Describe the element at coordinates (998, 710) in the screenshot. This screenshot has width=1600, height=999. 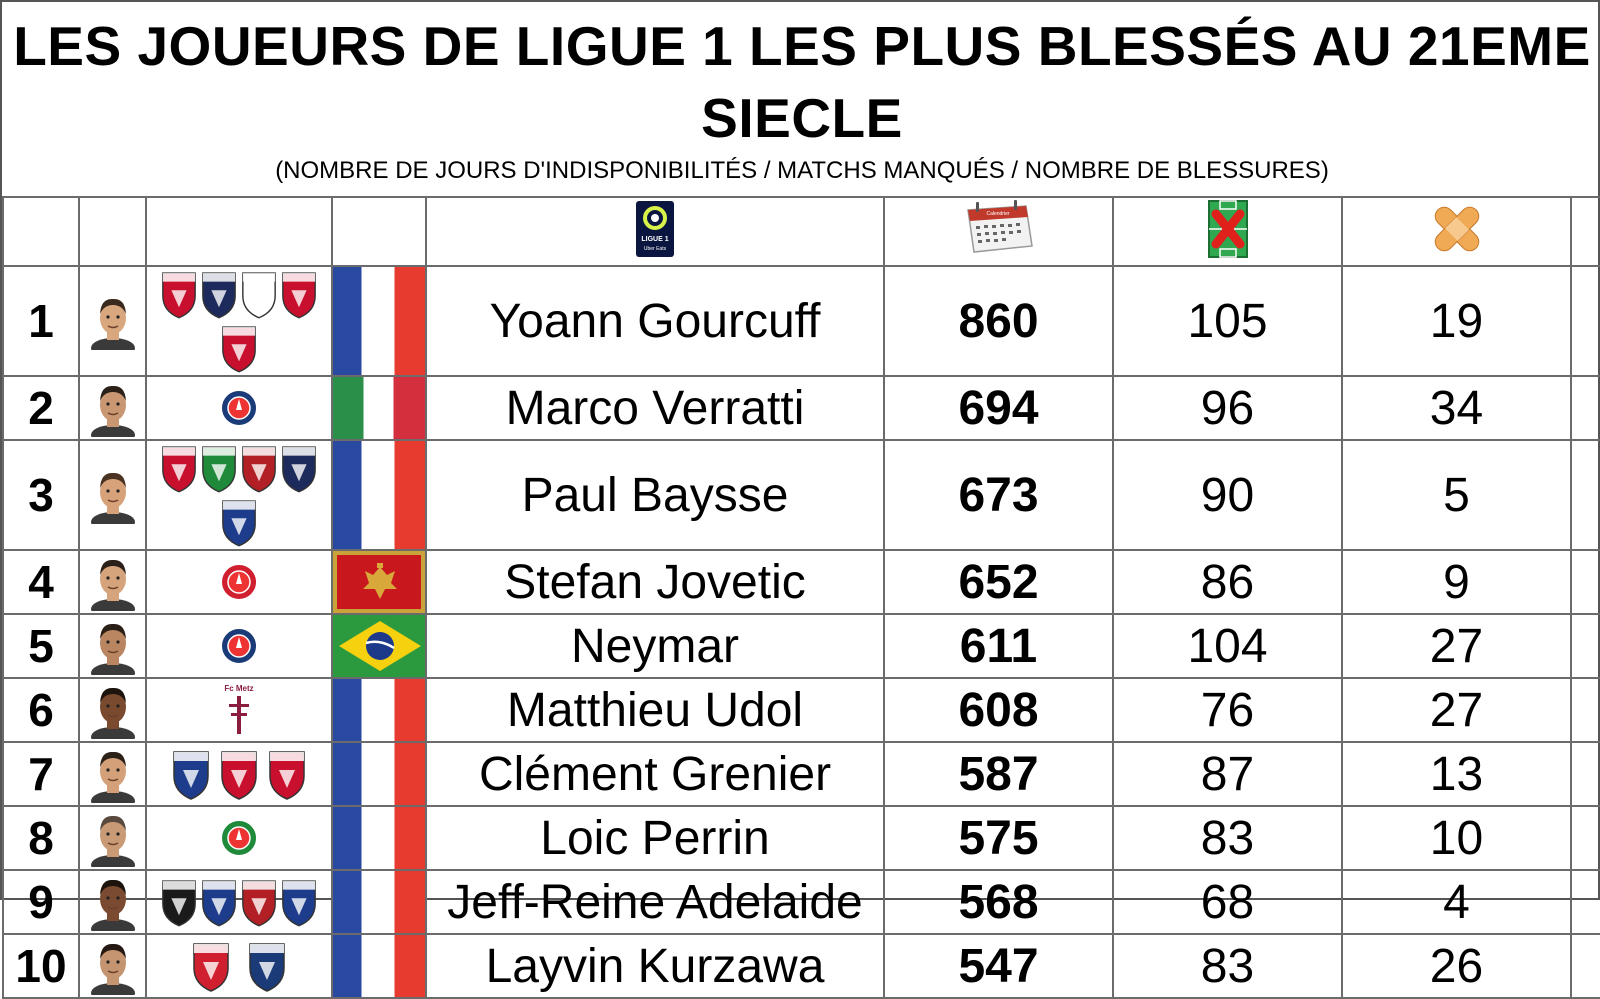
I see `days-unavailable: 608` at that location.